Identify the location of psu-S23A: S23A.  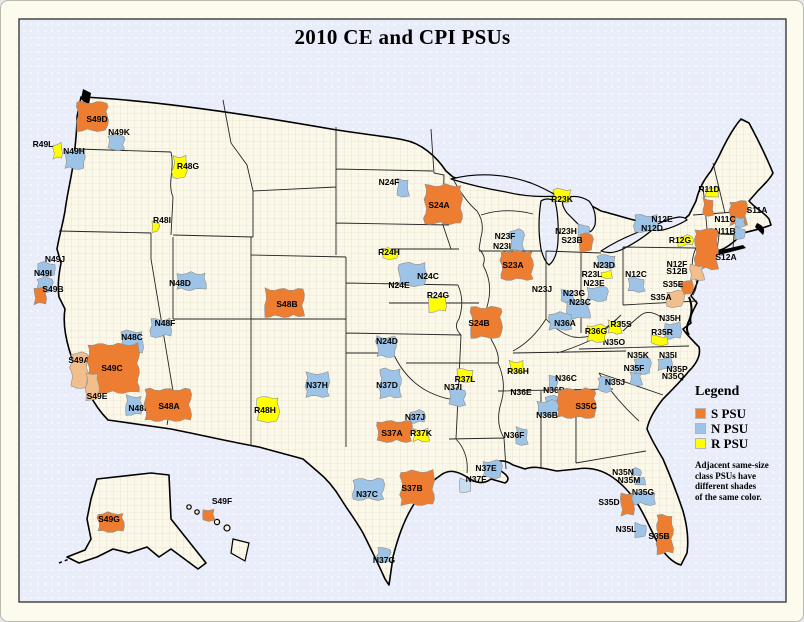
(516, 265).